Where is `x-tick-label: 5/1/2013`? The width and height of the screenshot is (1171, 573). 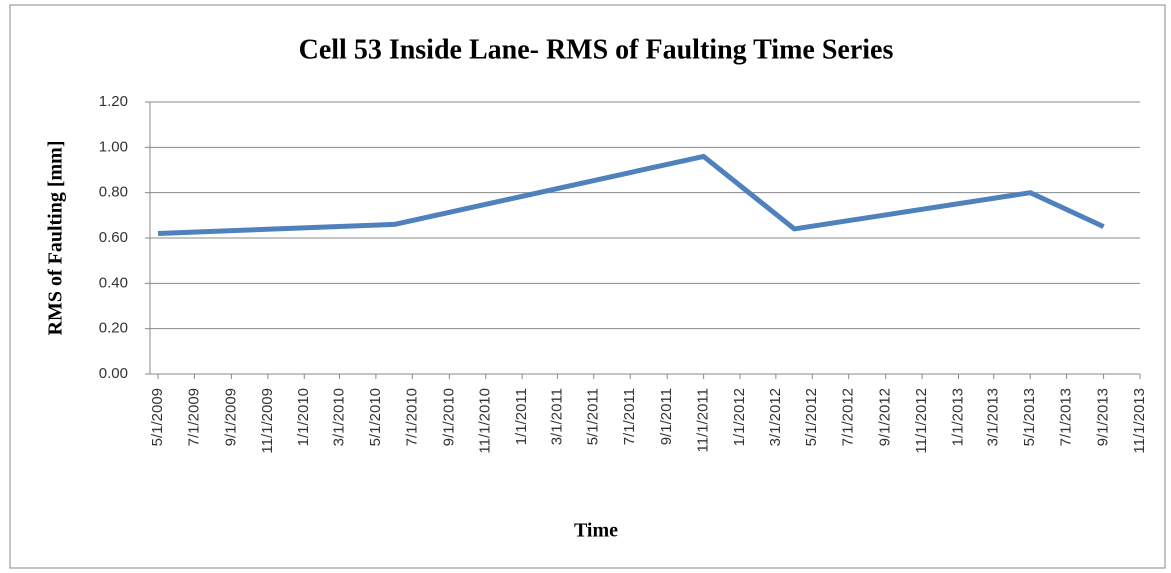 x-tick-label: 5/1/2013 is located at coordinates (1029, 417).